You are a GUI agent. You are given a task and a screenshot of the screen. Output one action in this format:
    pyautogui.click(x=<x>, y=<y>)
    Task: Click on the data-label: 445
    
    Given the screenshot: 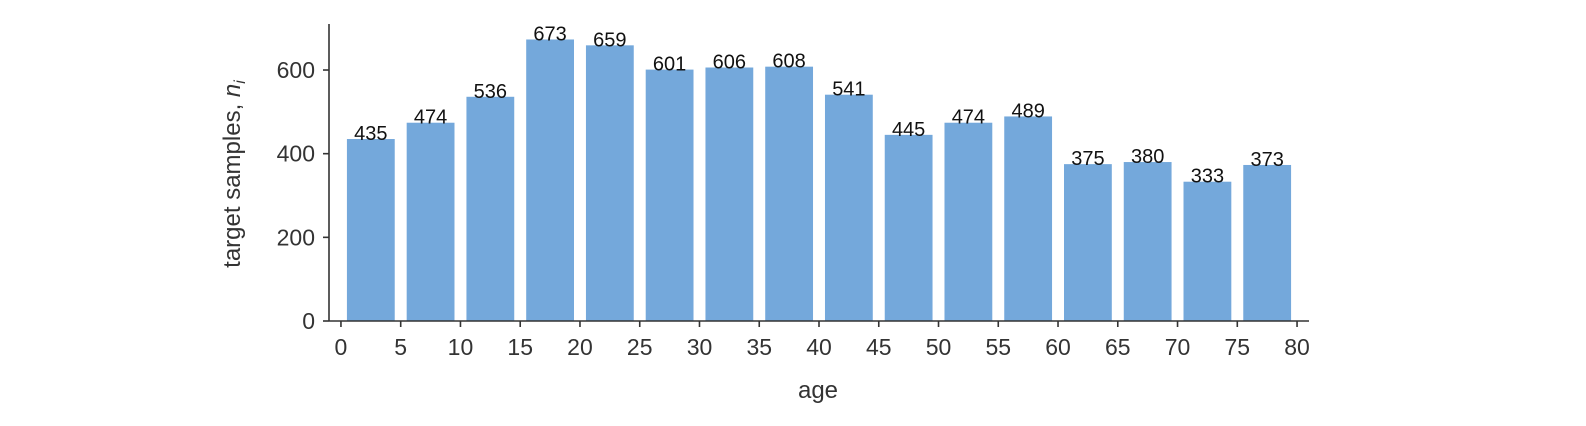 What is the action you would take?
    pyautogui.click(x=908, y=130)
    